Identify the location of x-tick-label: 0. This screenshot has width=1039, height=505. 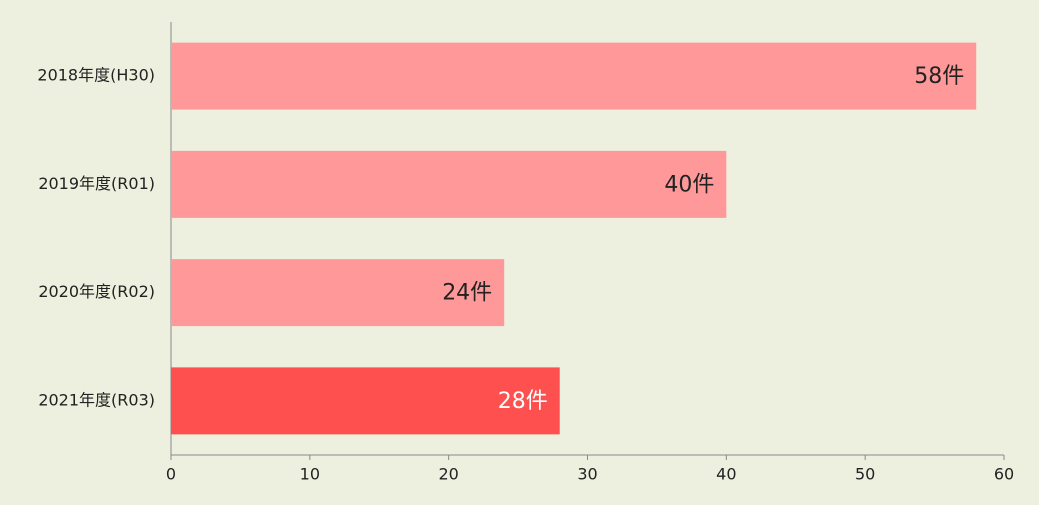
(171, 474).